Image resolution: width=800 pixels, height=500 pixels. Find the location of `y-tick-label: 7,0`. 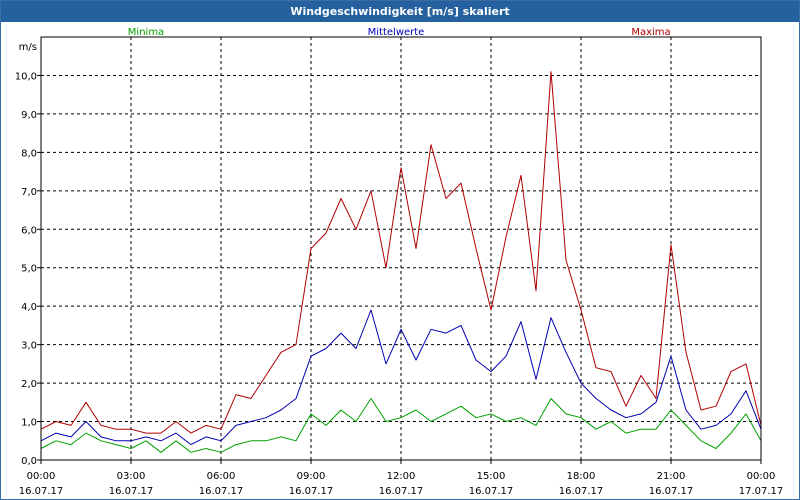

y-tick-label: 7,0 is located at coordinates (29, 192).